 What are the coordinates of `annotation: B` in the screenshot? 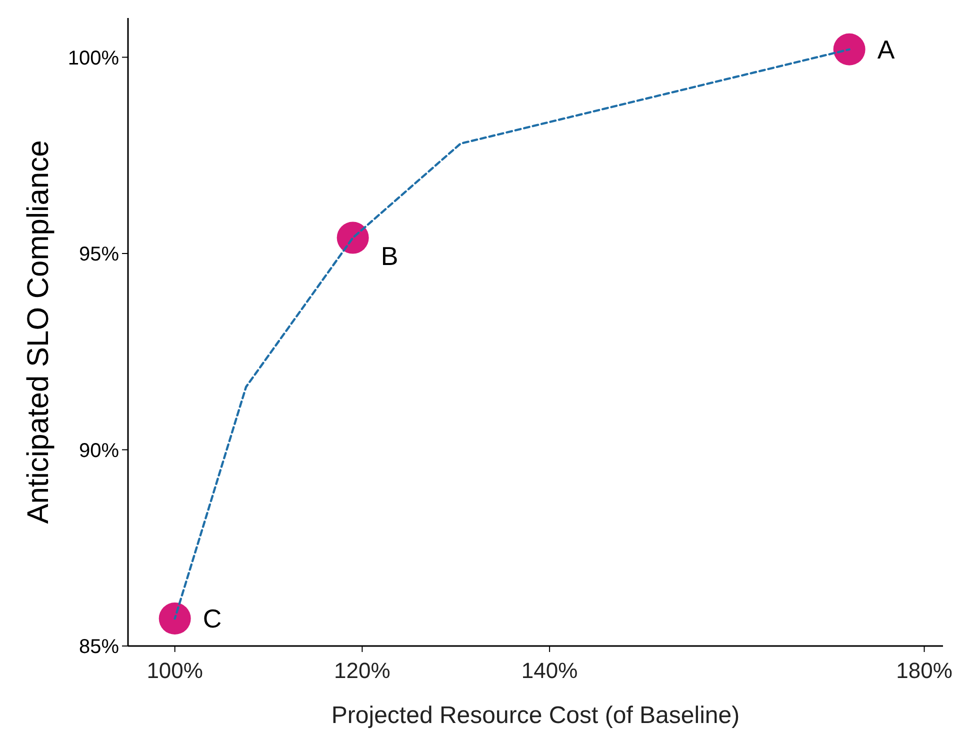 It's located at (389, 255).